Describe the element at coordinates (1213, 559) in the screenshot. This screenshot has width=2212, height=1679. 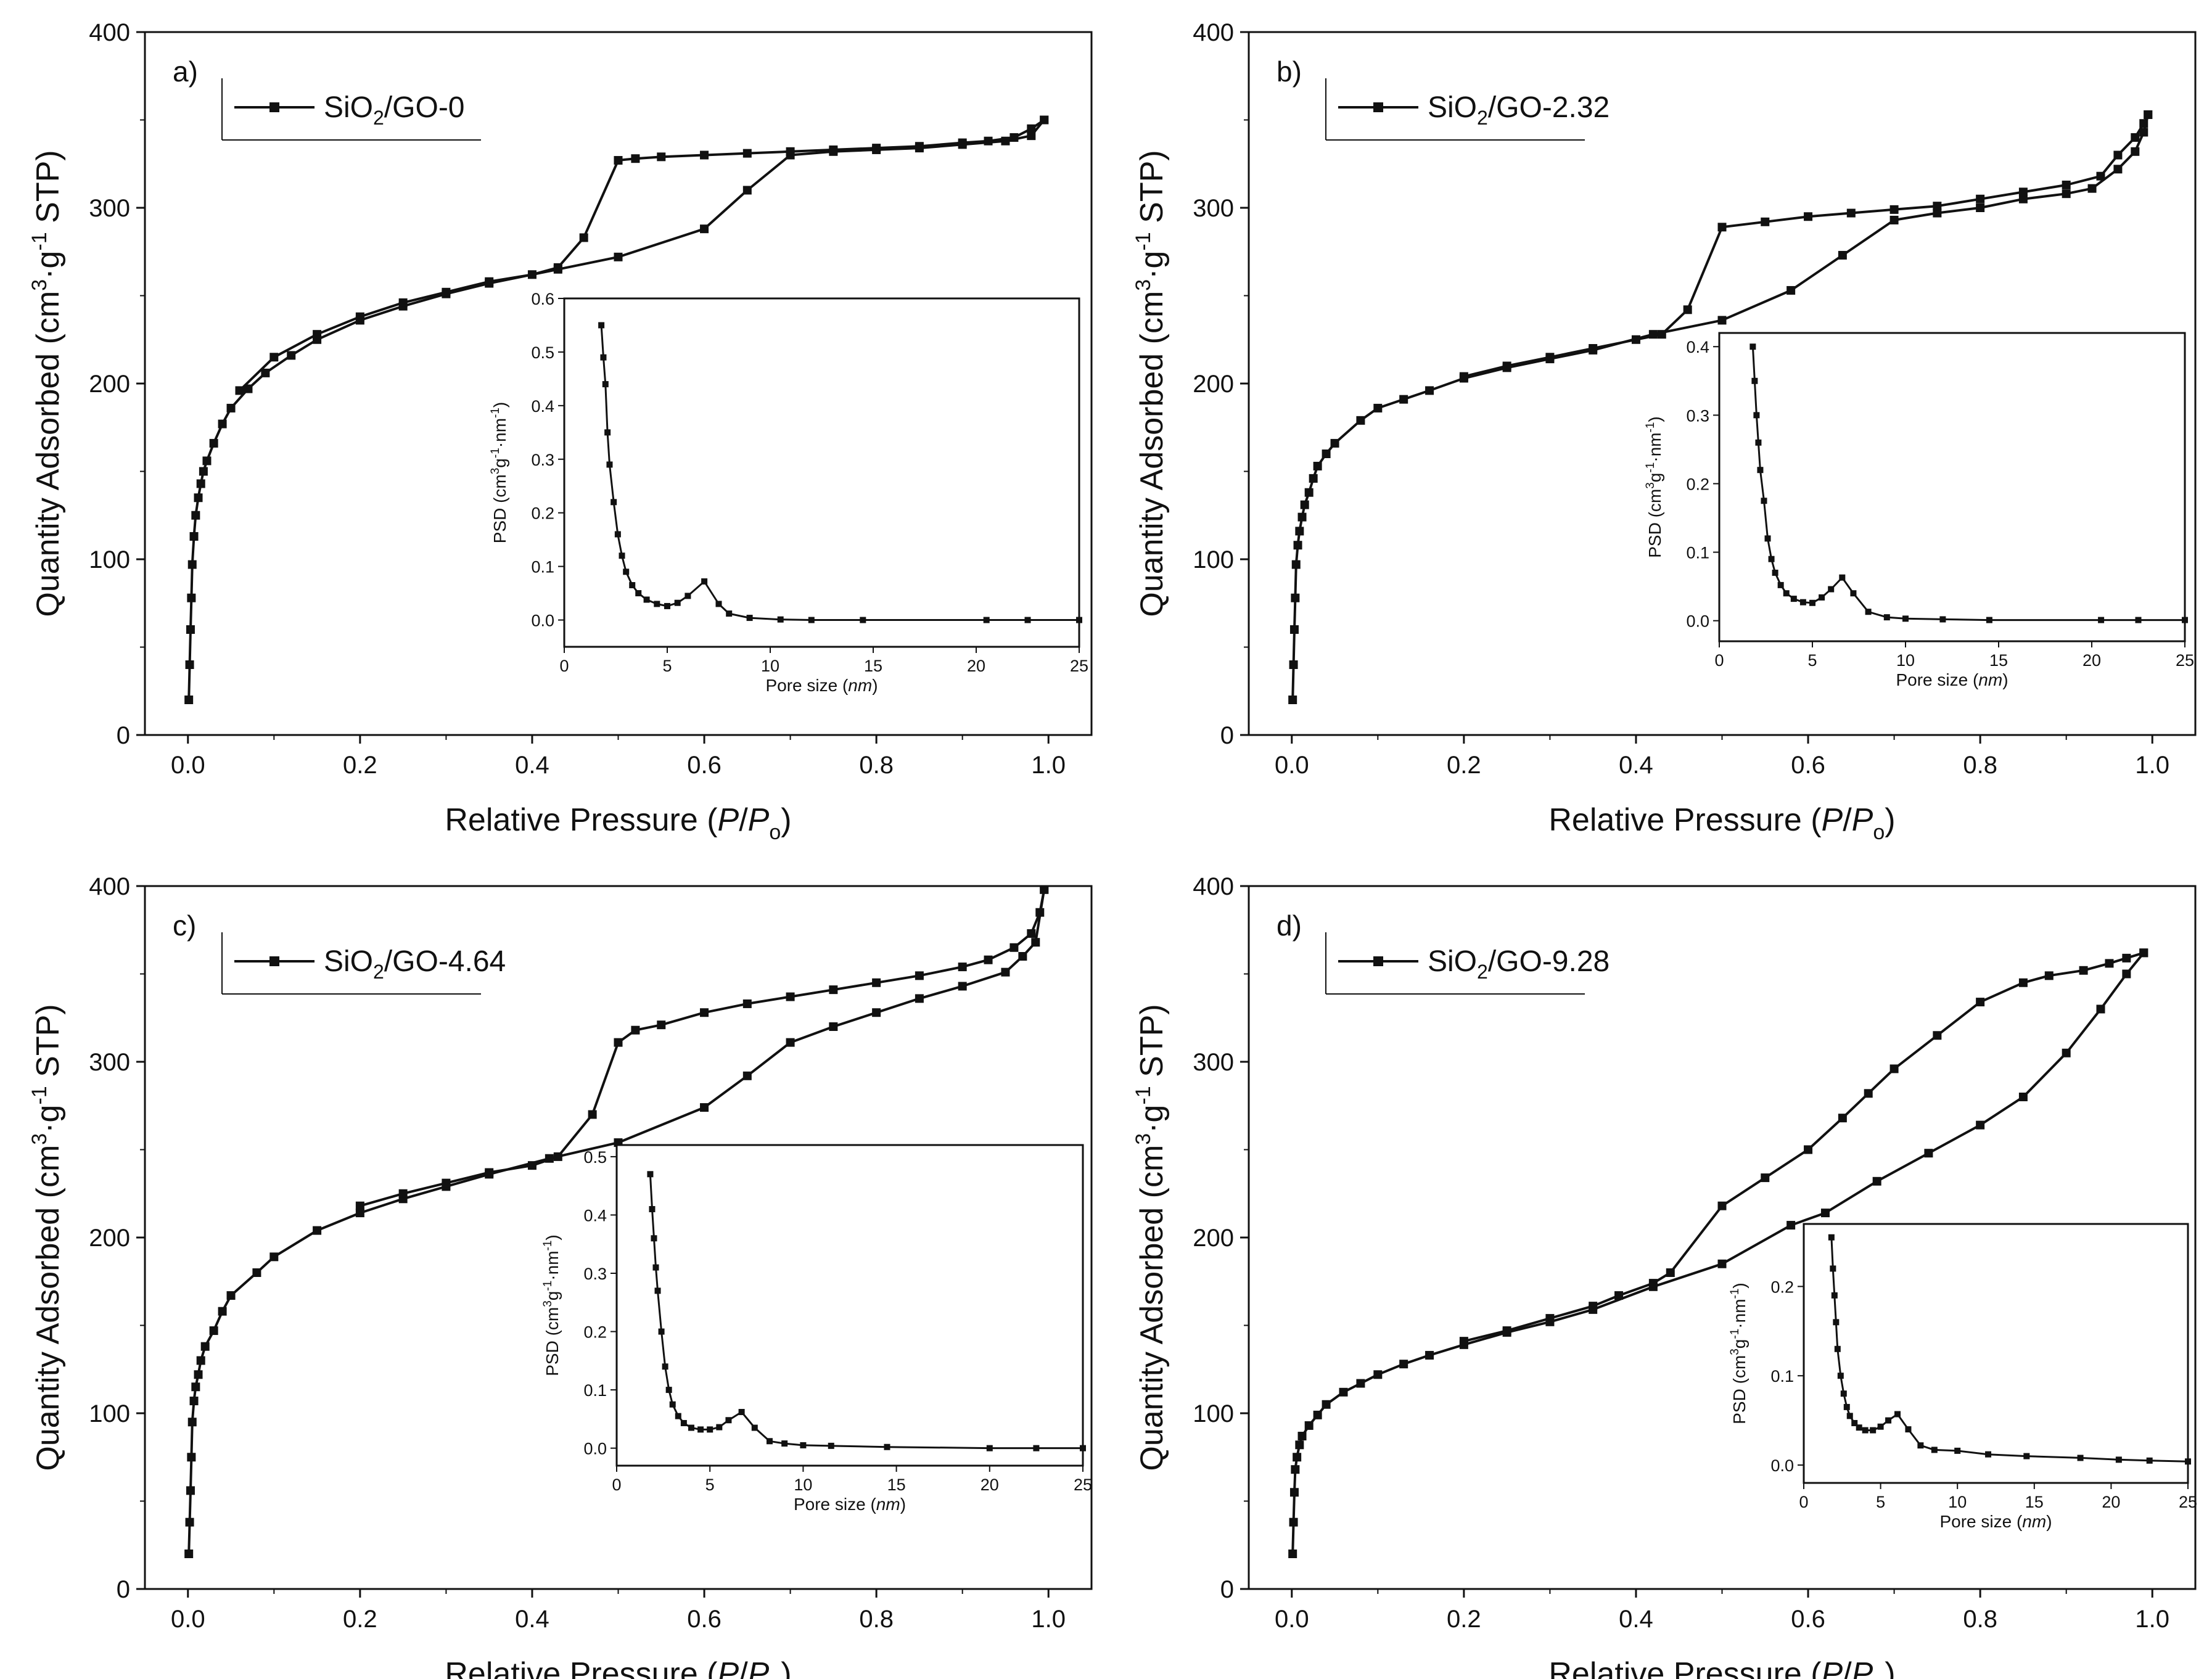
I see `y-tick-label: 100` at that location.